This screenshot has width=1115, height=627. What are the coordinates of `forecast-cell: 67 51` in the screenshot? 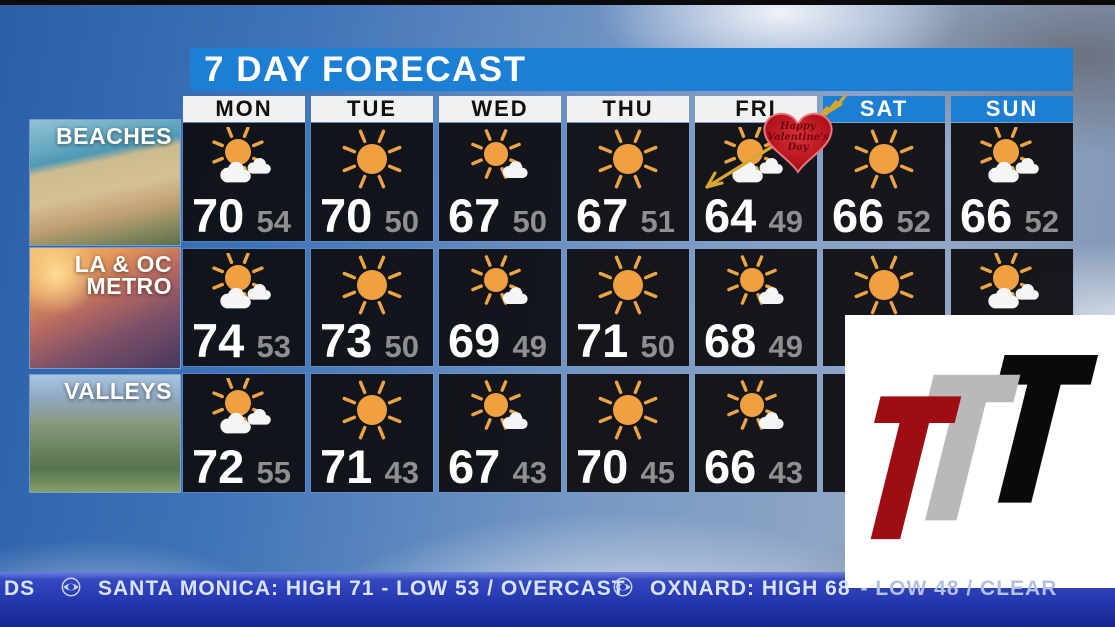 It's located at (628, 182).